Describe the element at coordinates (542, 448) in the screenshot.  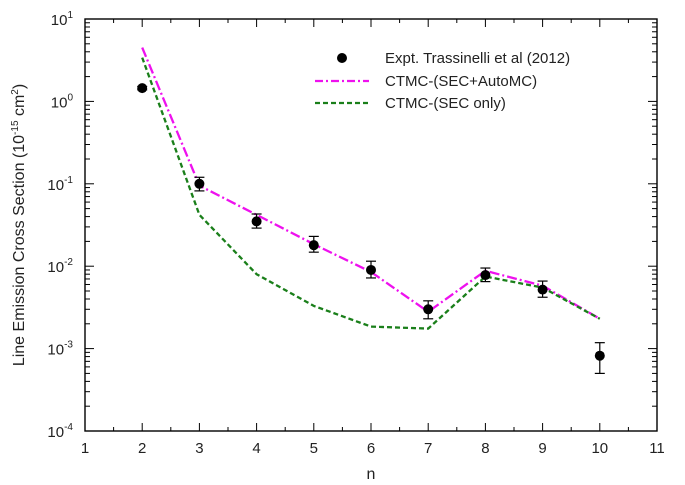
I see `x-tick-label: 9` at that location.